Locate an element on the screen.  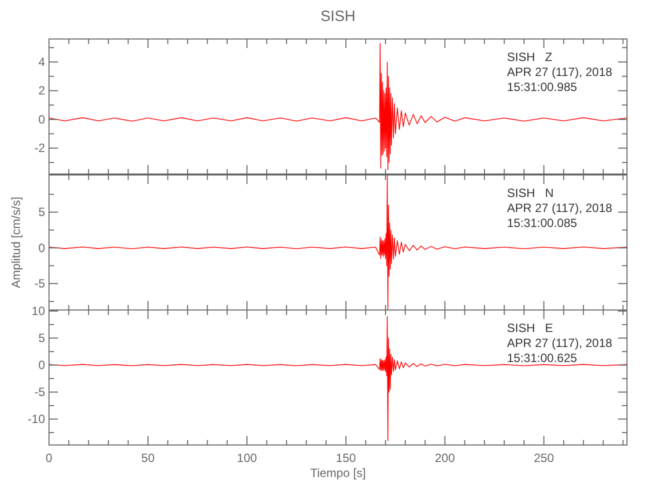
chart-title: SISH is located at coordinates (338, 16).